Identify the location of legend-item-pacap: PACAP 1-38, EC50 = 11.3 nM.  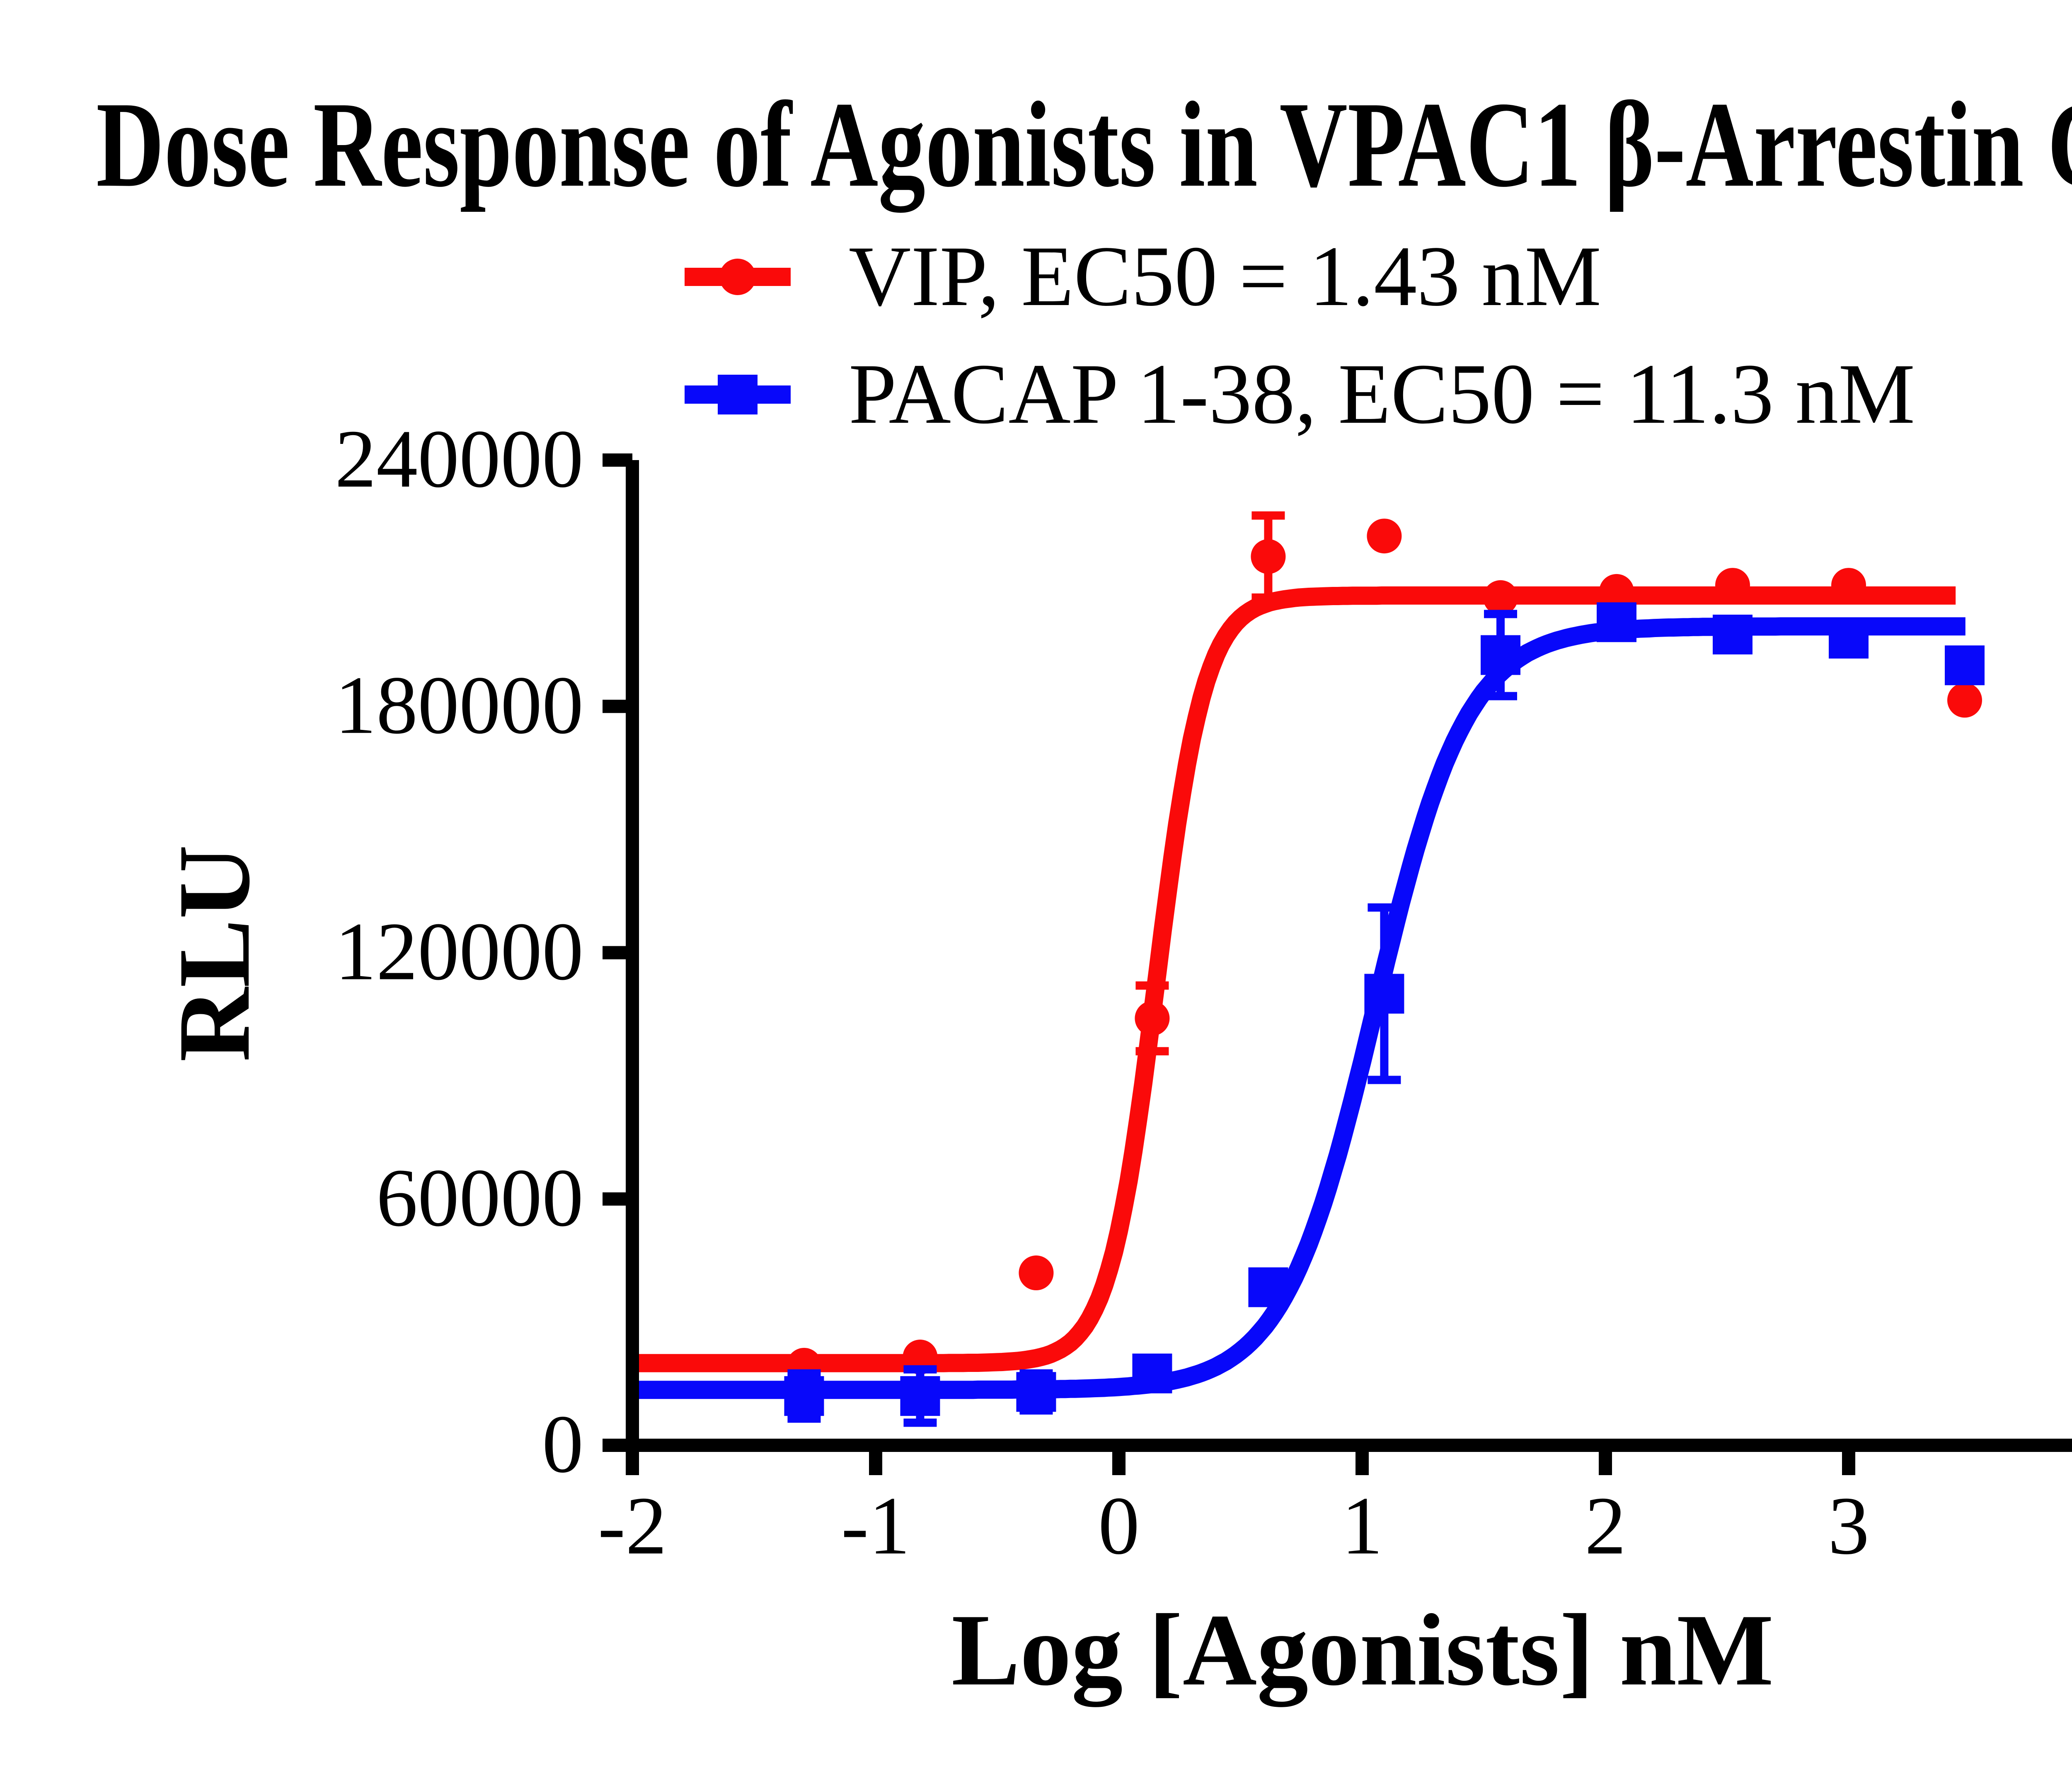
(1300, 393).